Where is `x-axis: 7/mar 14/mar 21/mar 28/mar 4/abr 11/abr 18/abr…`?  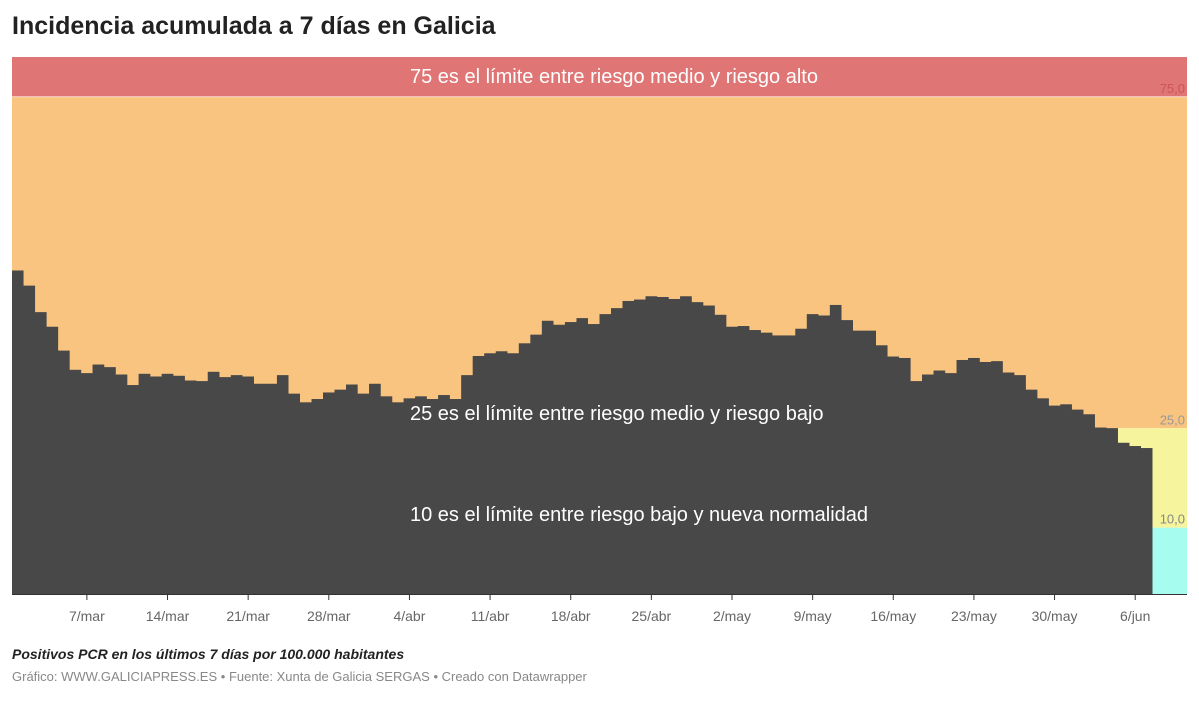 x-axis: 7/mar 14/mar 21/mar 28/mar 4/abr 11/abr 18/abr… is located at coordinates (599, 609).